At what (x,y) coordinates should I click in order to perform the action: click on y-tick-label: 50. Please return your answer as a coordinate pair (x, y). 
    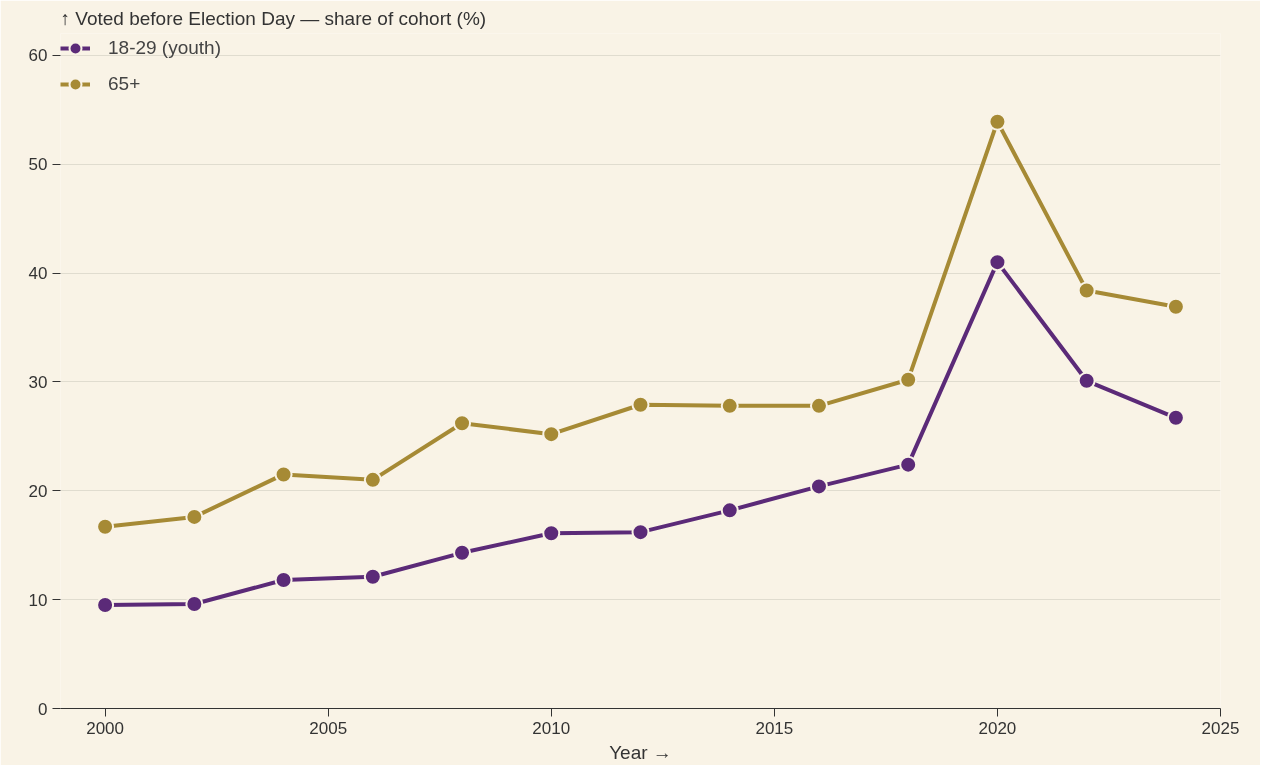
    Looking at the image, I should click on (38, 165).